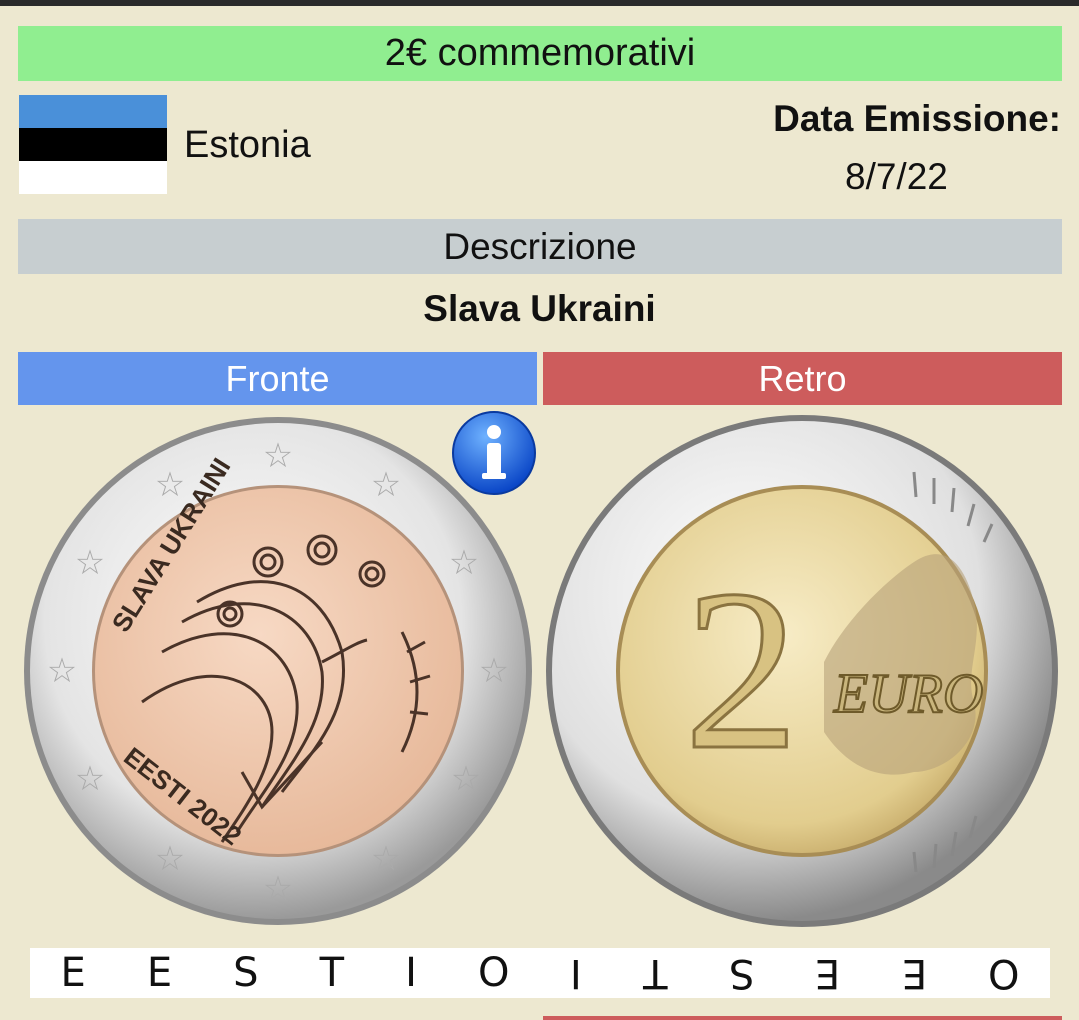 Image resolution: width=1079 pixels, height=1020 pixels. I want to click on back-value: 2, so click(741, 669).